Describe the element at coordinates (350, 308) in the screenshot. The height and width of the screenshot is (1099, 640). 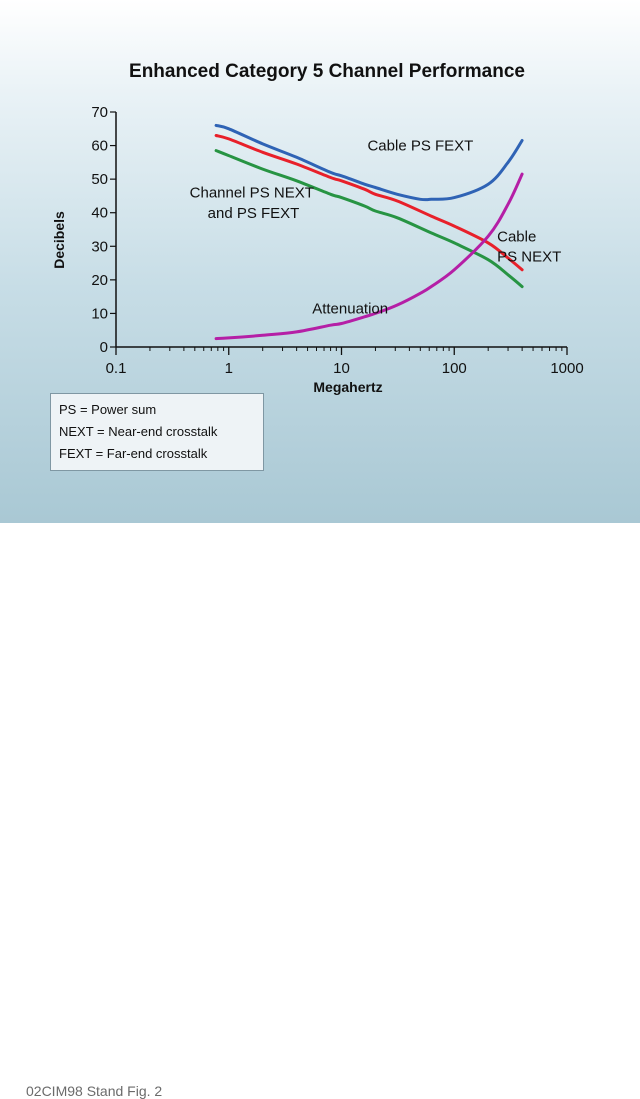
I see `annotation-5: Attenuation` at that location.